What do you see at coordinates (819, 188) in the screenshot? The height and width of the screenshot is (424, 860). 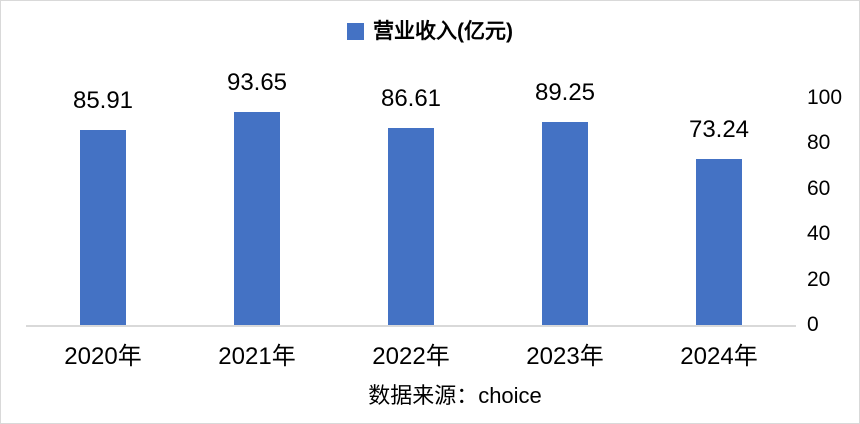 I see `y-axis-tick-label: 60` at bounding box center [819, 188].